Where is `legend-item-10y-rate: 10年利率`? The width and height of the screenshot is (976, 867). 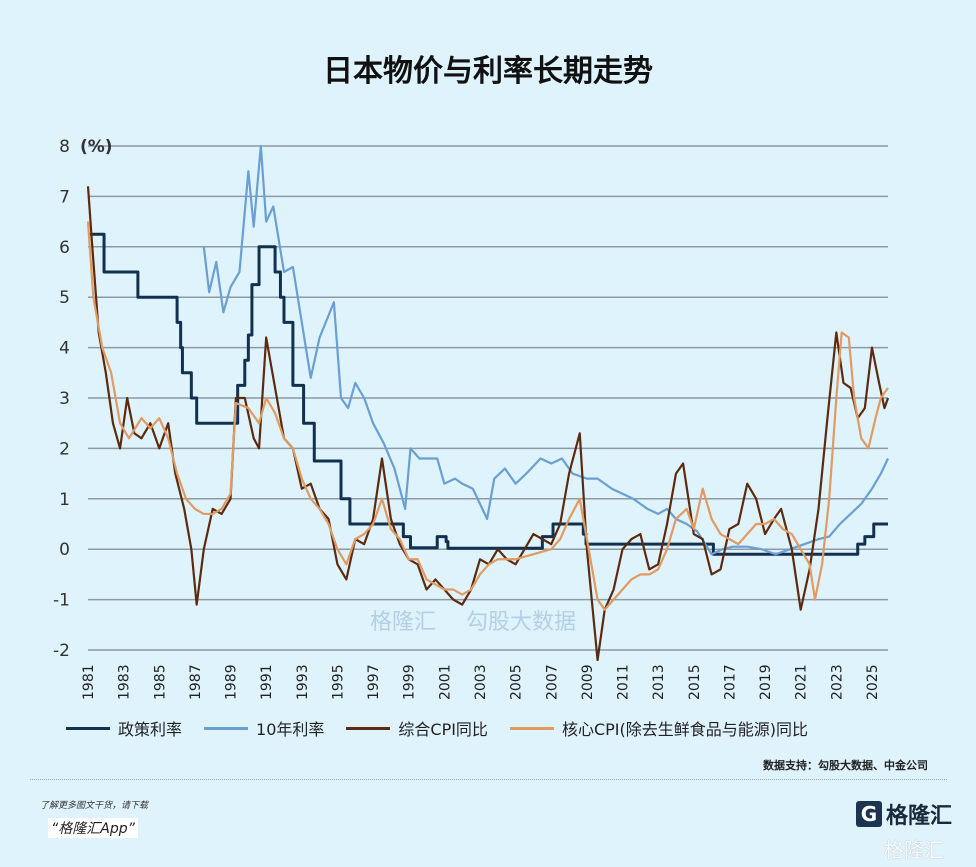
legend-item-10y-rate: 10年利率 is located at coordinates (264, 728).